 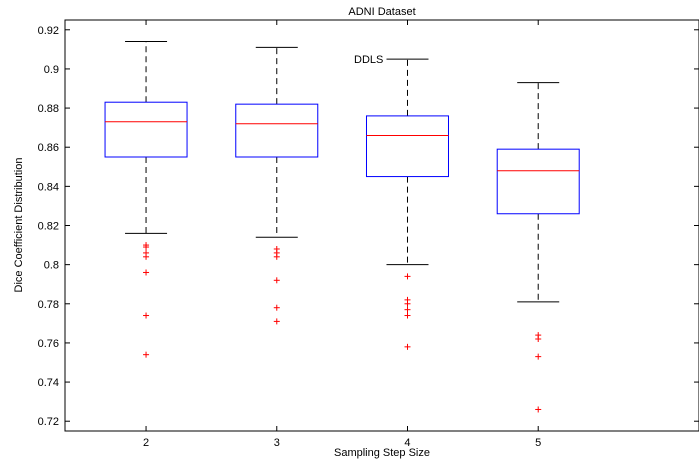 I want to click on x-tick-label: 4, so click(x=407, y=443).